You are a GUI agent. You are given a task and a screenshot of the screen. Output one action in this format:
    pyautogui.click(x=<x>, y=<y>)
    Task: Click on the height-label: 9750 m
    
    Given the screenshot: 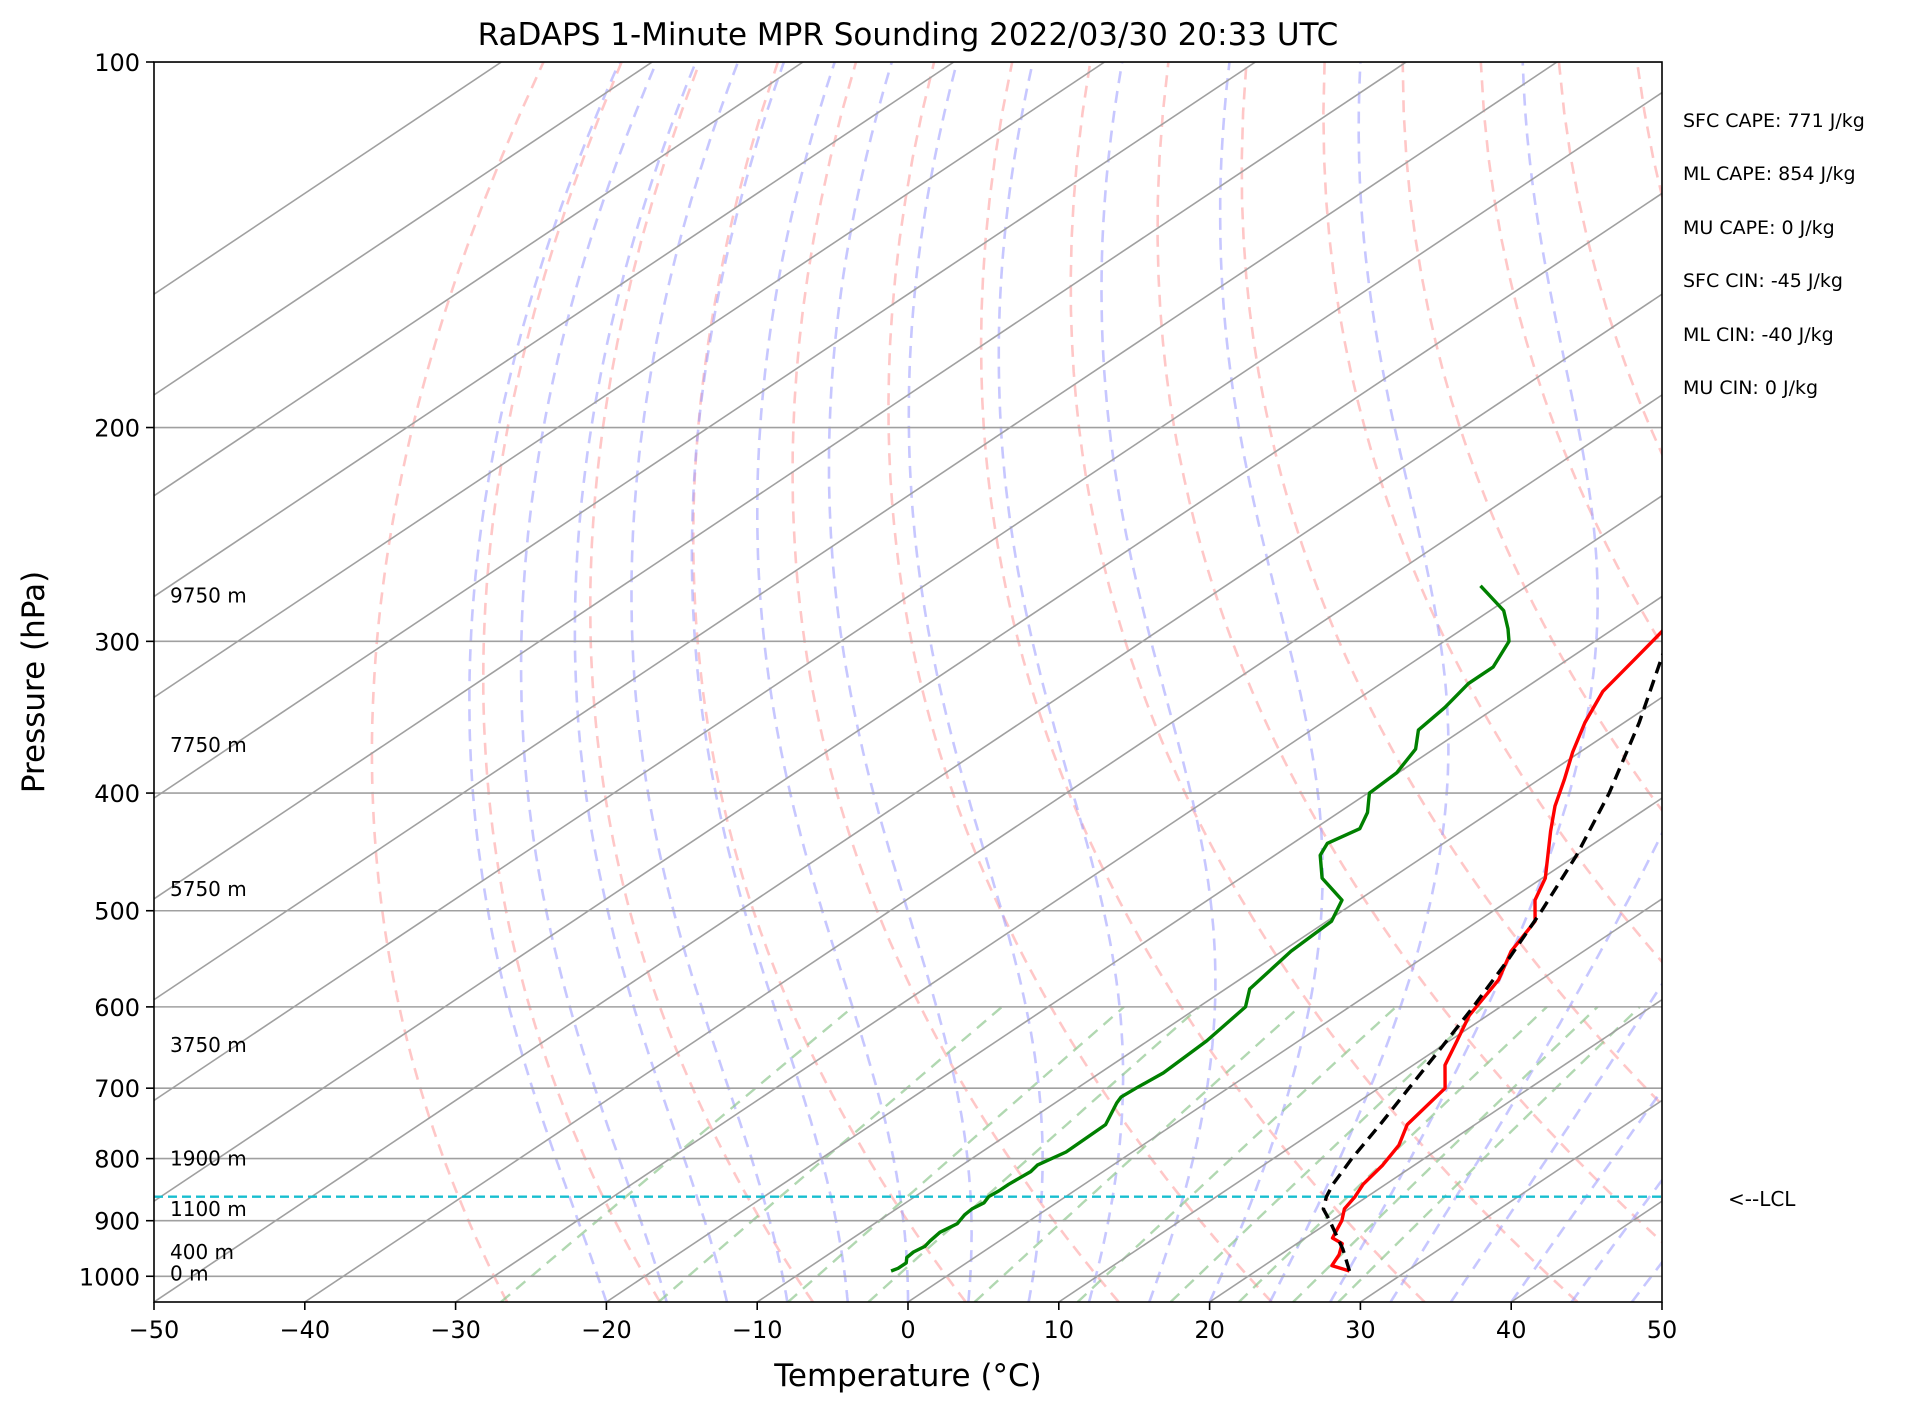 What is the action you would take?
    pyautogui.click(x=208, y=595)
    